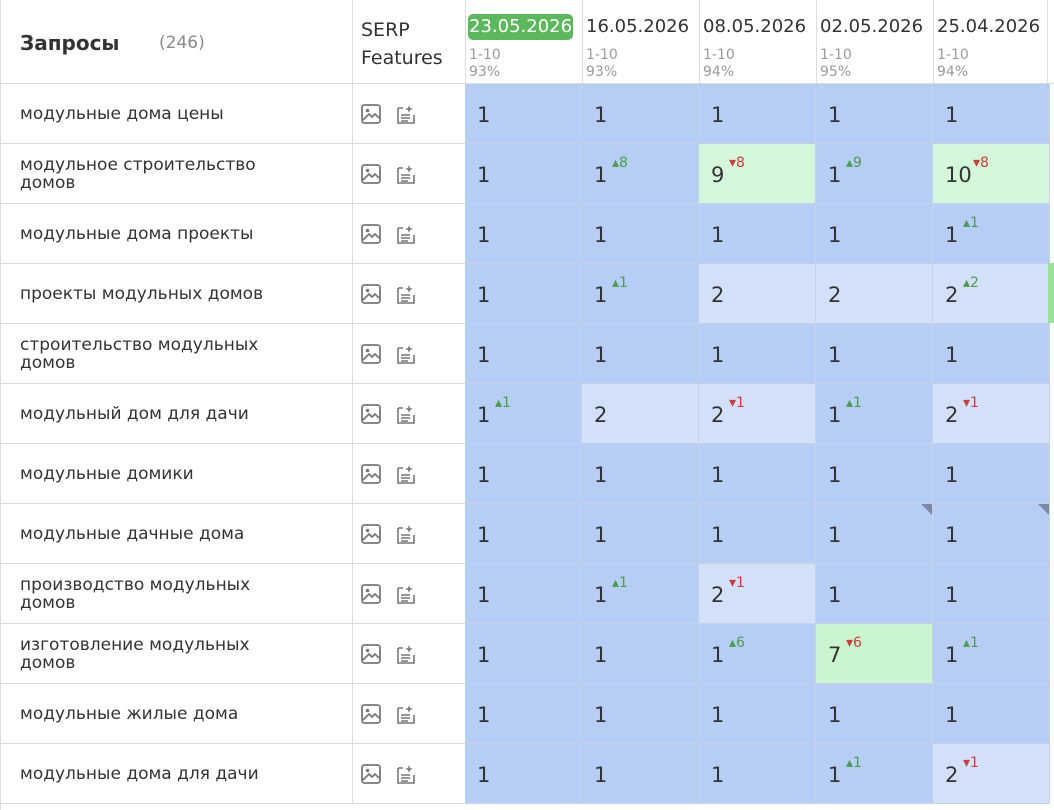  I want to click on date-label: 16.05.2026, so click(638, 26).